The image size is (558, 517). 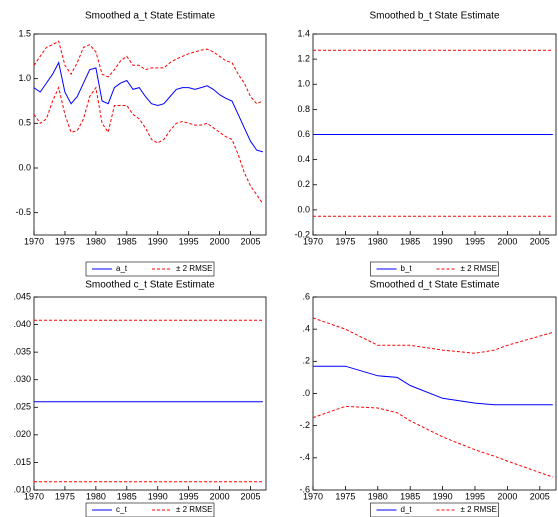 I want to click on y-tick-label: .015, so click(x=22, y=462).